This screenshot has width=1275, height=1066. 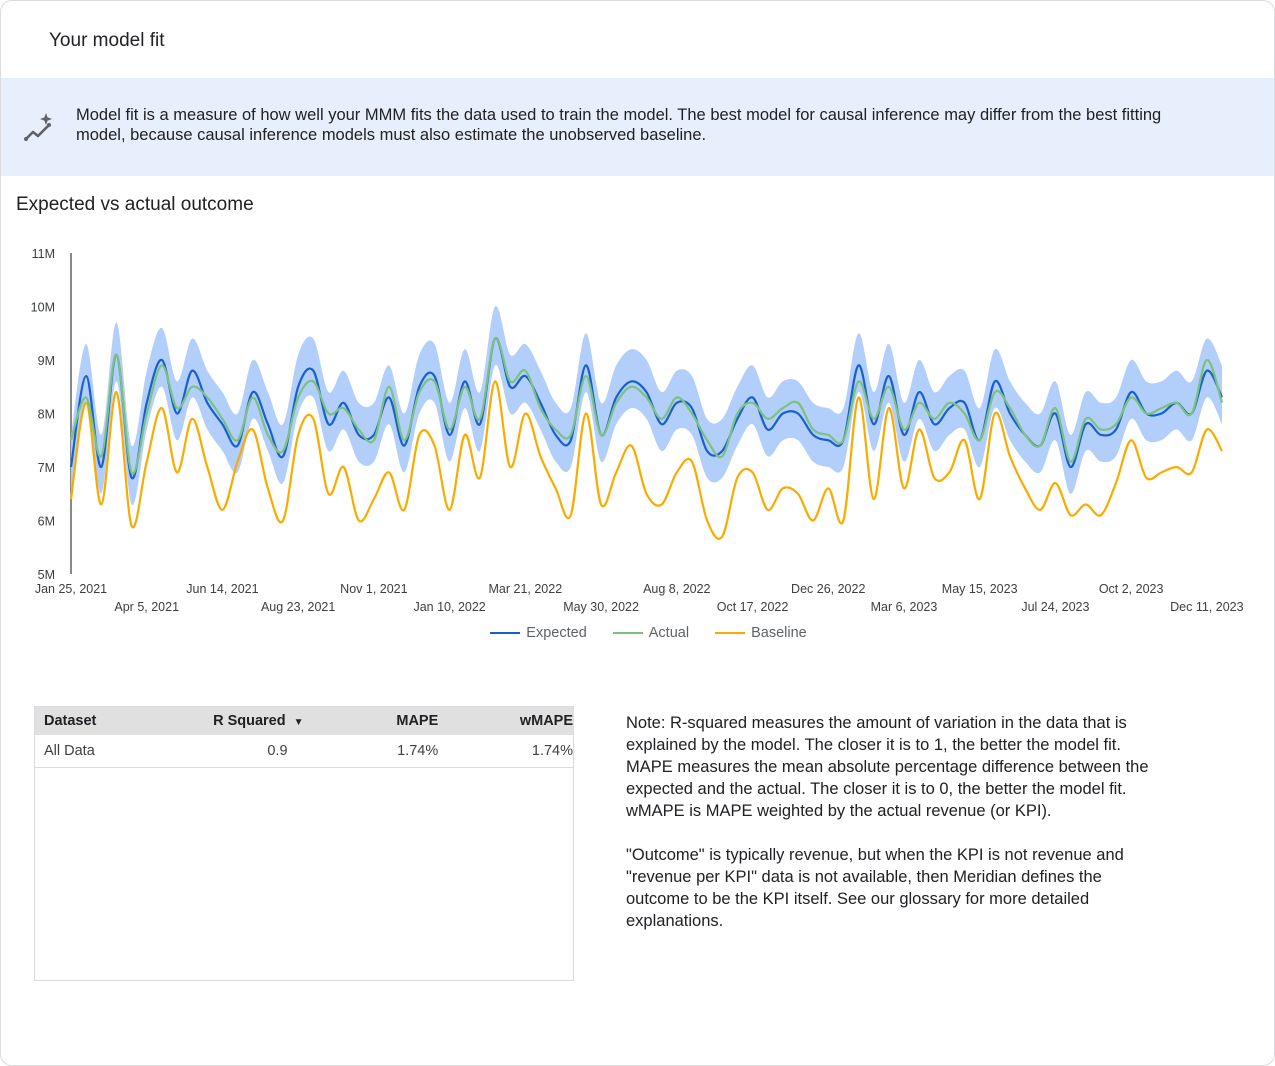 I want to click on cell-dataset: All Data, so click(x=69, y=751).